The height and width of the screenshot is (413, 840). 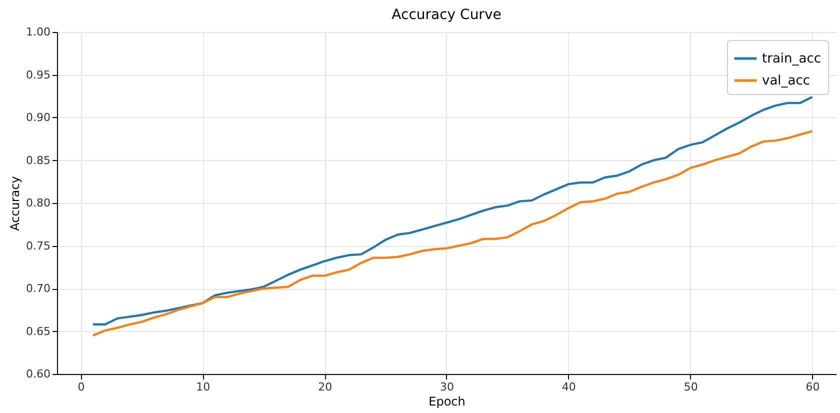 What do you see at coordinates (813, 387) in the screenshot?
I see `x-tick-label: 60` at bounding box center [813, 387].